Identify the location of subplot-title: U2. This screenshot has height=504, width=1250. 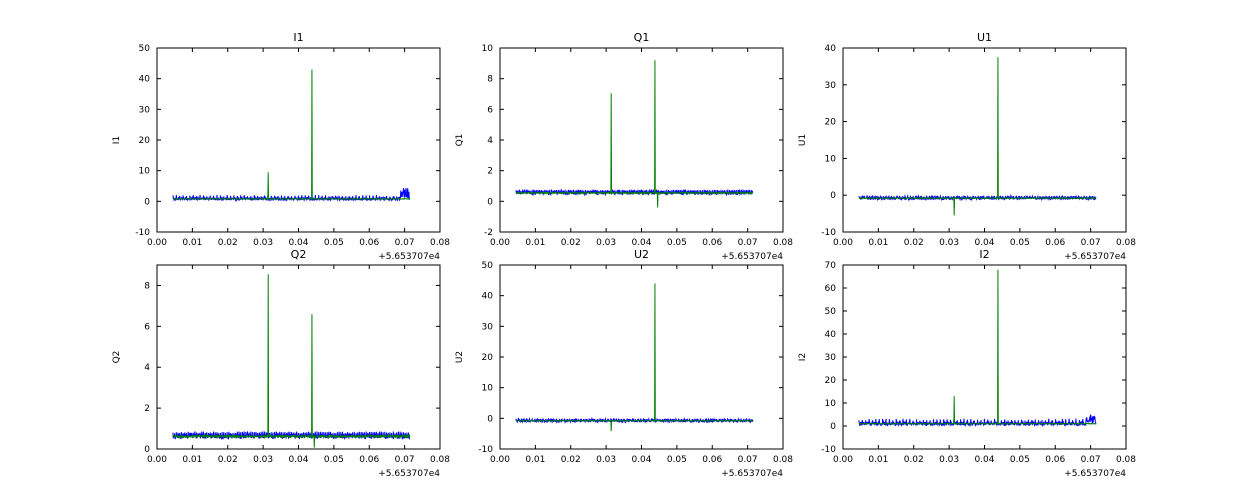
(641, 254).